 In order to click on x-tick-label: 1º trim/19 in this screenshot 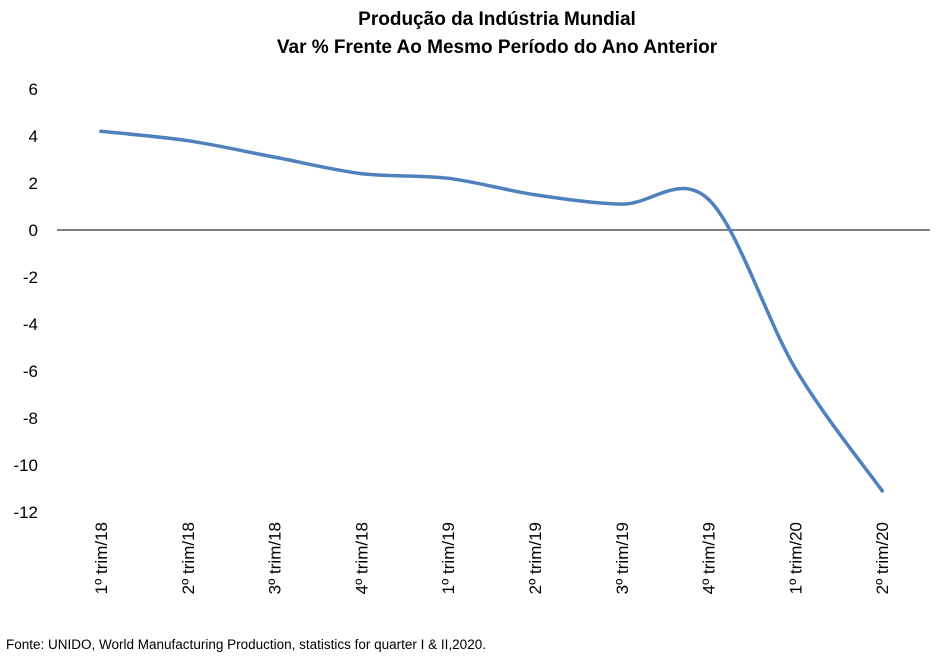, I will do `click(448, 558)`.